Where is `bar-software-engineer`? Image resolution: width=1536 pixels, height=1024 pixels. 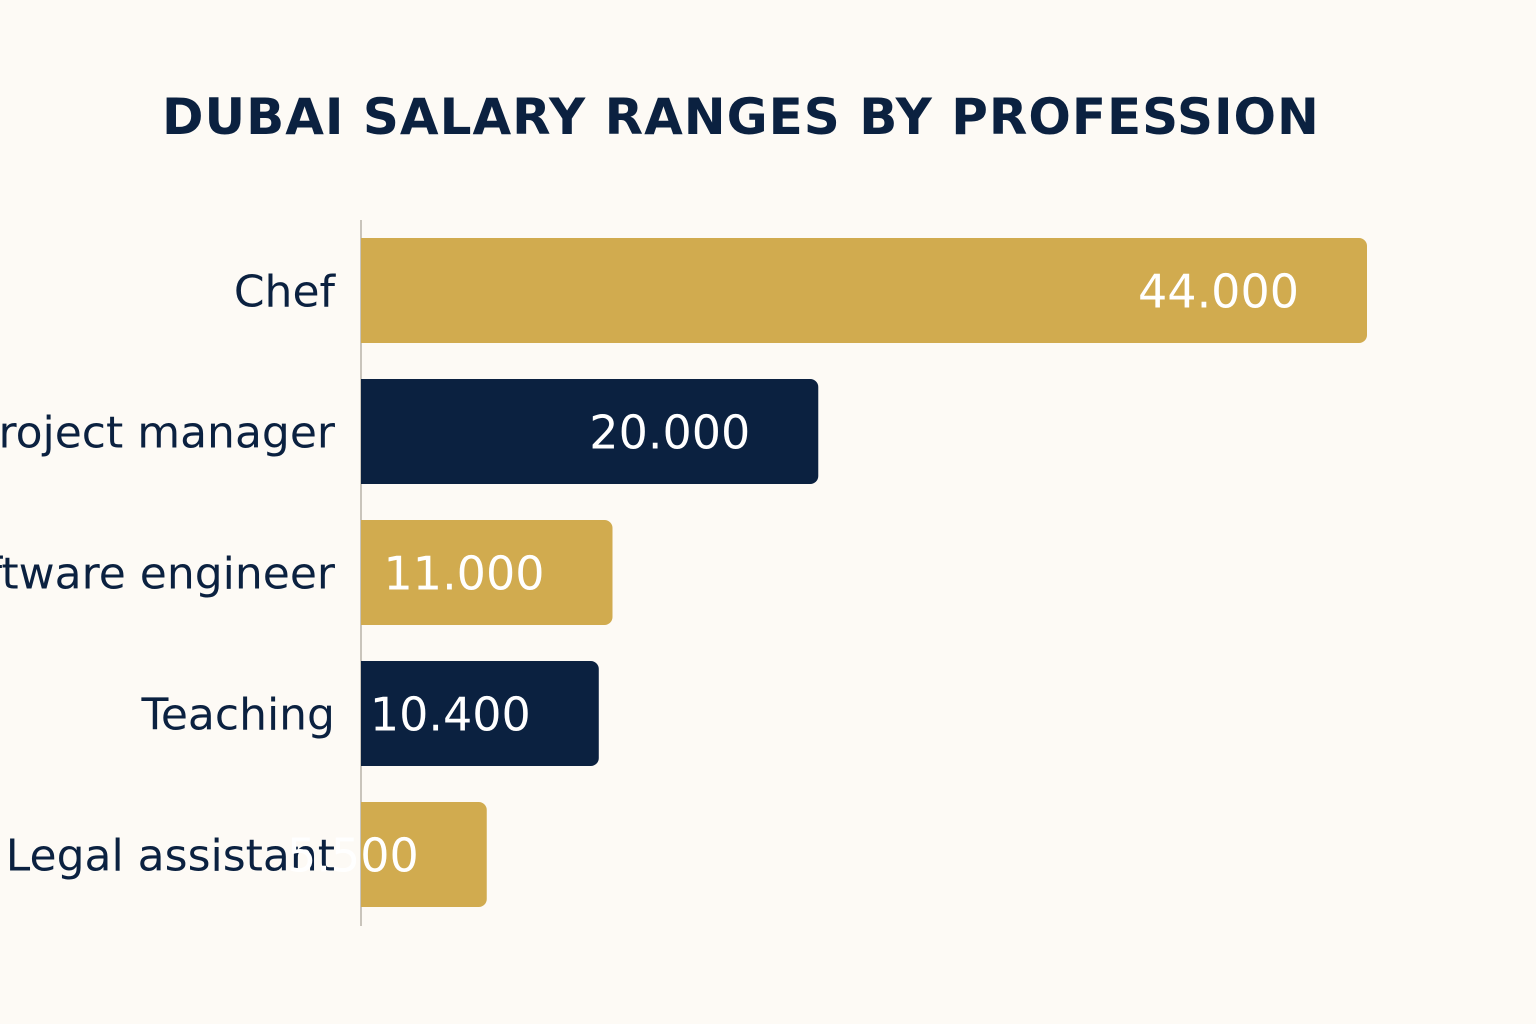
bar-software-engineer is located at coordinates (487, 572).